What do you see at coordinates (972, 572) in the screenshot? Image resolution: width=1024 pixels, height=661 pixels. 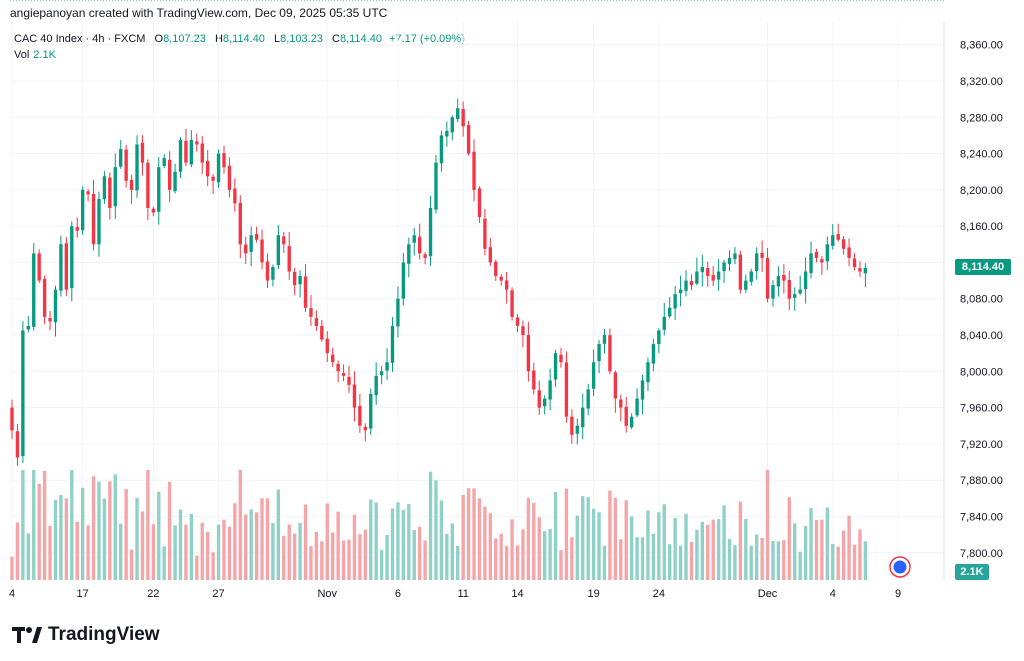 I see `volume-tag: 2.1K` at bounding box center [972, 572].